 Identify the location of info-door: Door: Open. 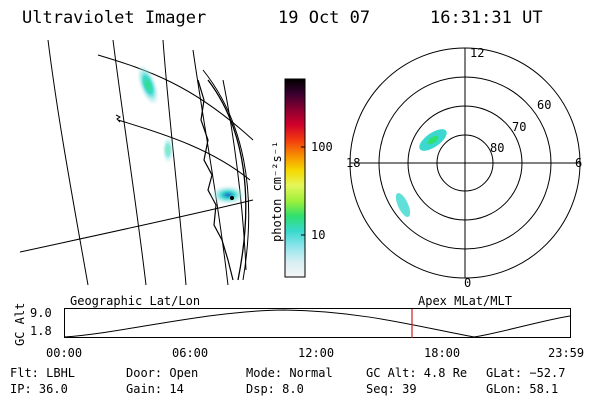
(162, 373).